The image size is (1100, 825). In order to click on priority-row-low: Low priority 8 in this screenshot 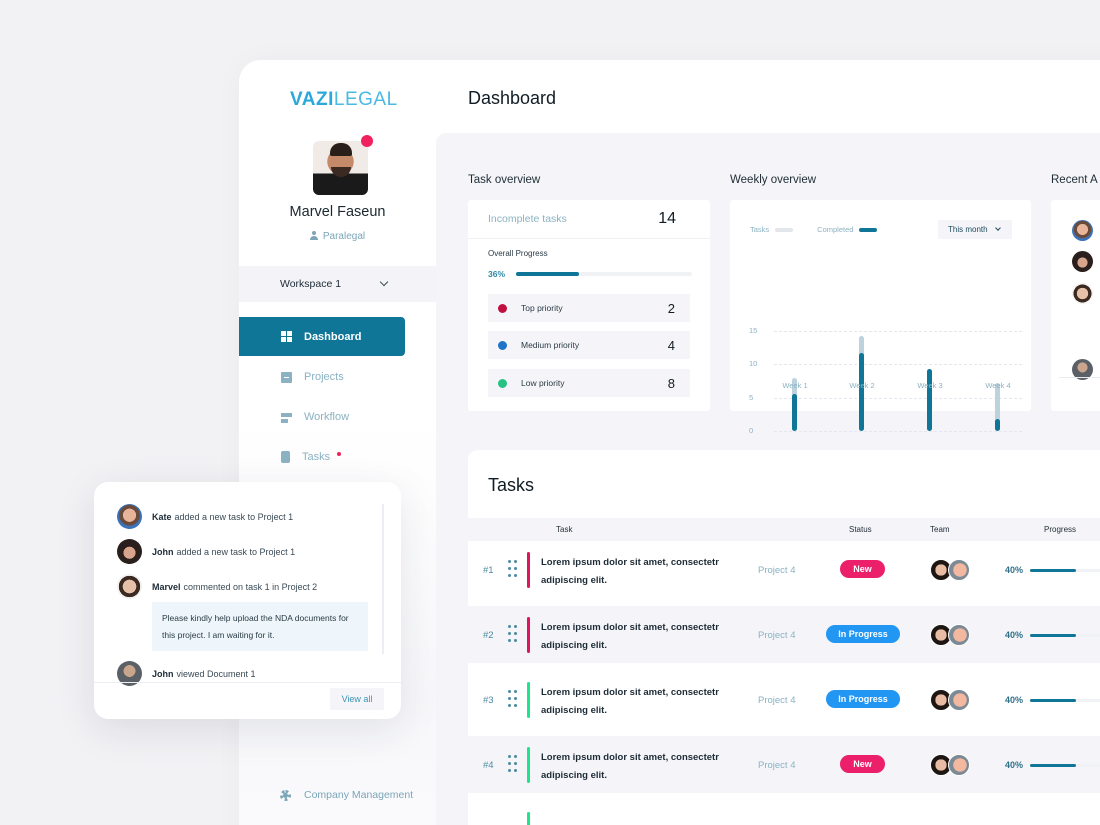, I will do `click(589, 383)`.